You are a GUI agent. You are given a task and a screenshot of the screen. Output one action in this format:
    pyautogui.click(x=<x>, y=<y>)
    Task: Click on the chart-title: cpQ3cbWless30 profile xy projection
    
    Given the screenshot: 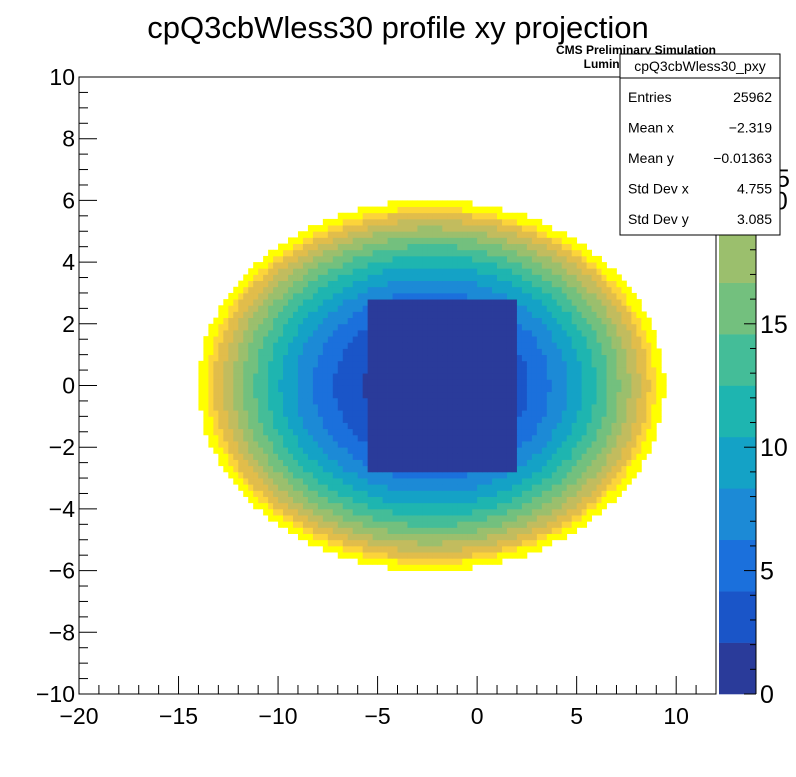 What is the action you would take?
    pyautogui.click(x=397, y=27)
    